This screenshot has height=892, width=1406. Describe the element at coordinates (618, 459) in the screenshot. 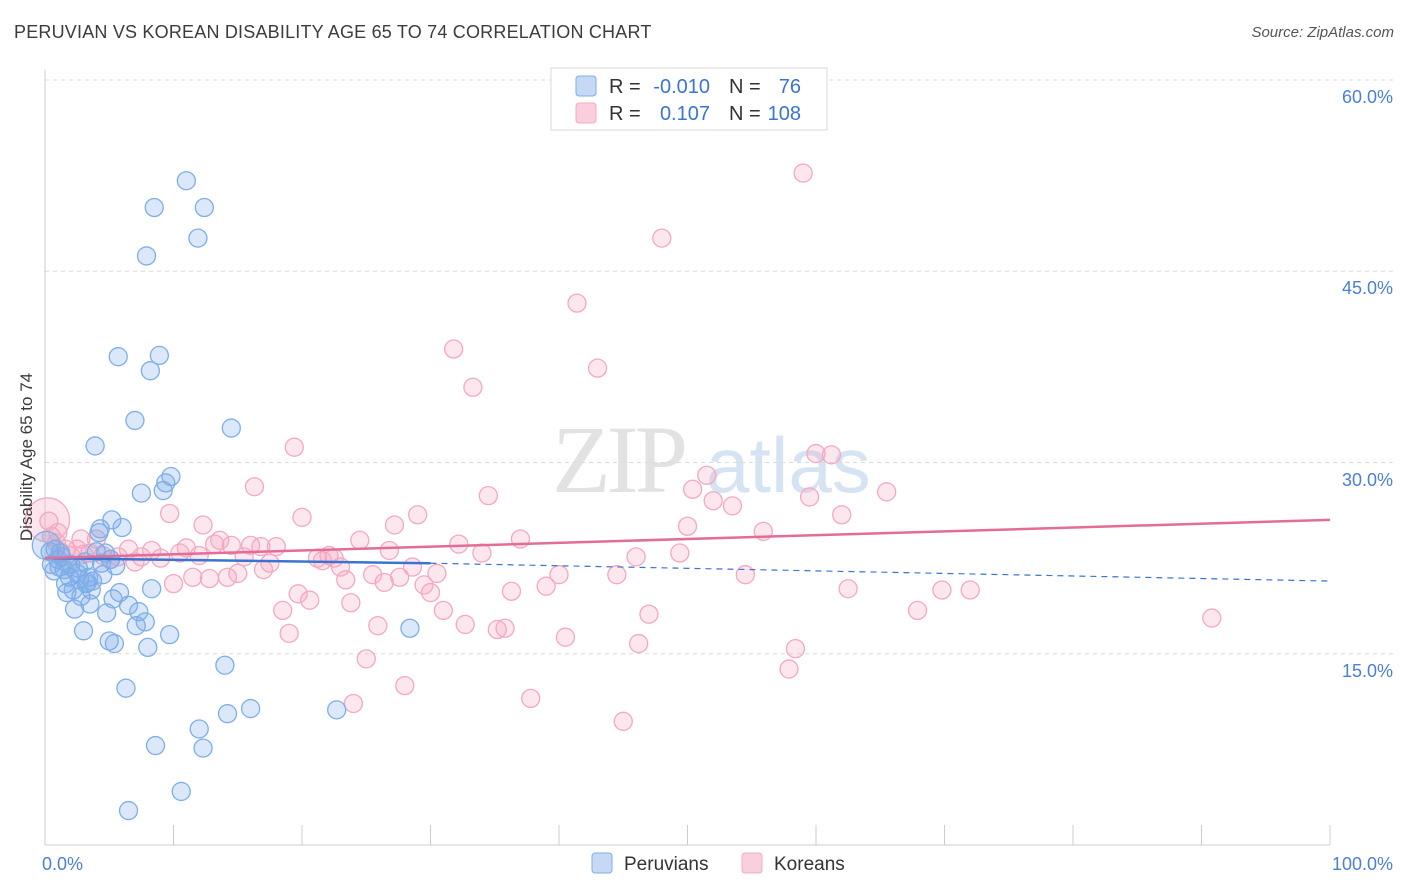

I see `watermark-zip: ZIP` at that location.